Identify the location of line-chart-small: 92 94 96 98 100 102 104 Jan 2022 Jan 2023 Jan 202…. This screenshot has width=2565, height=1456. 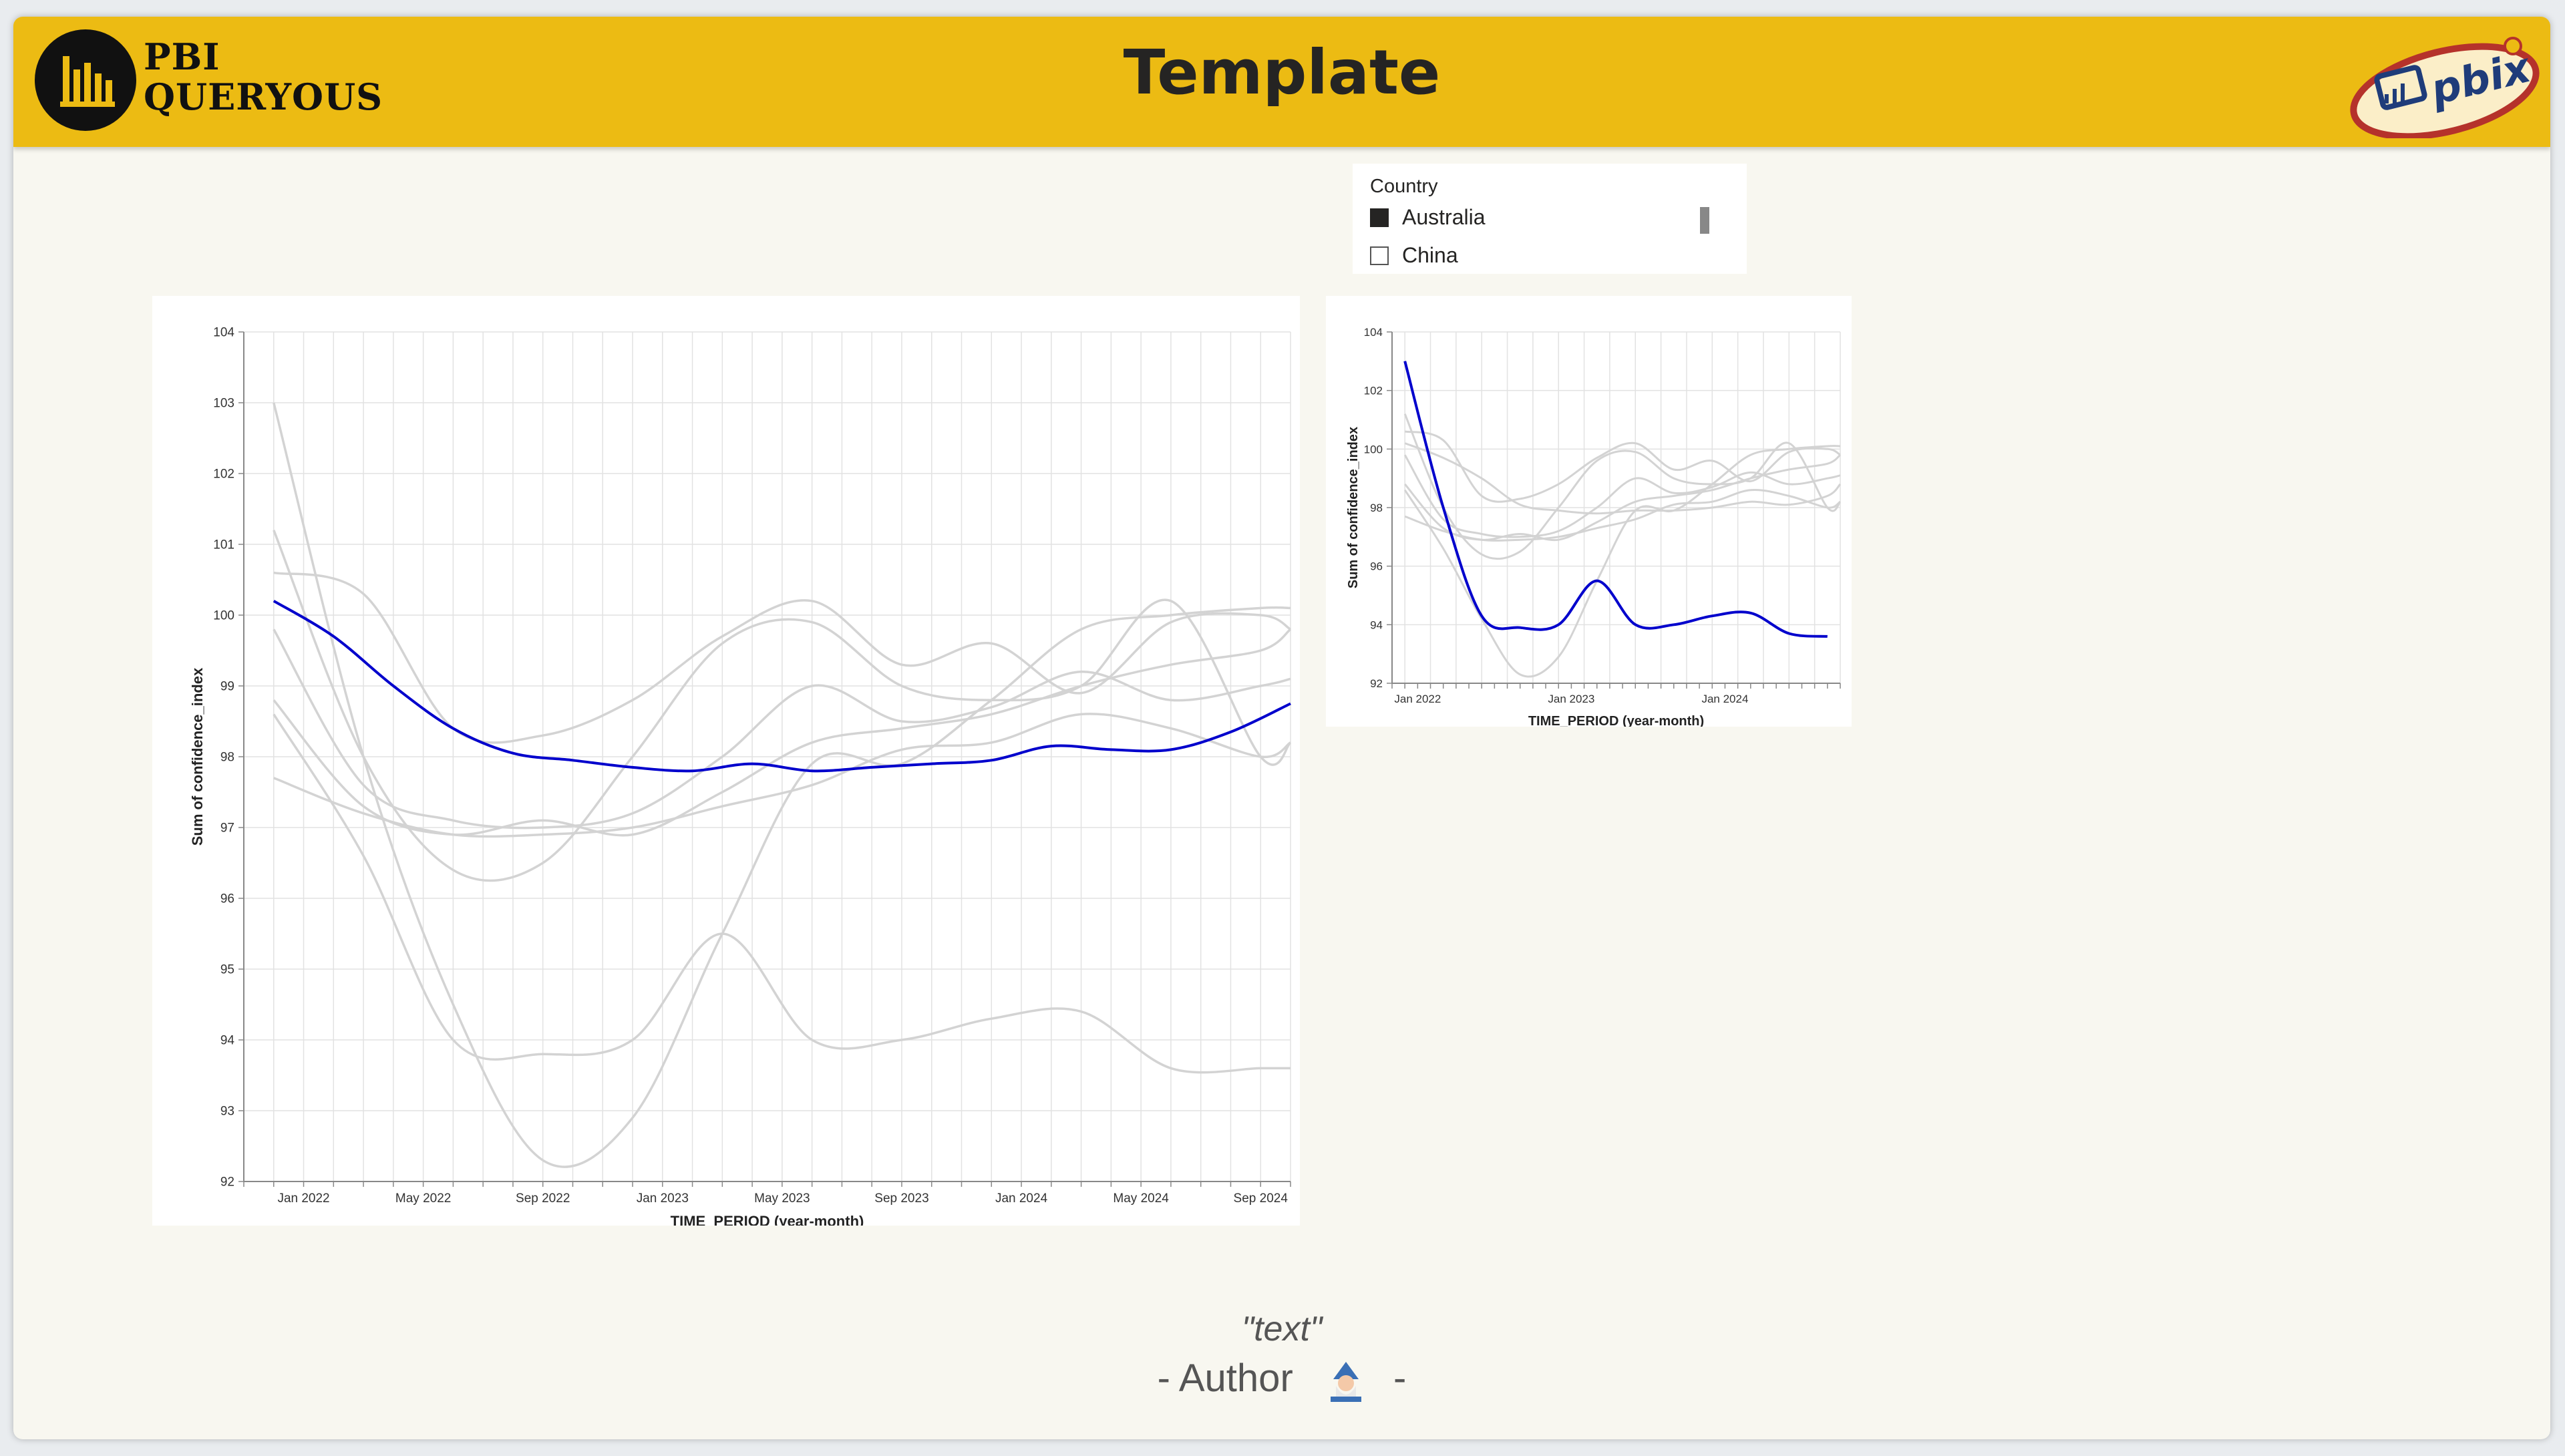
(1589, 511).